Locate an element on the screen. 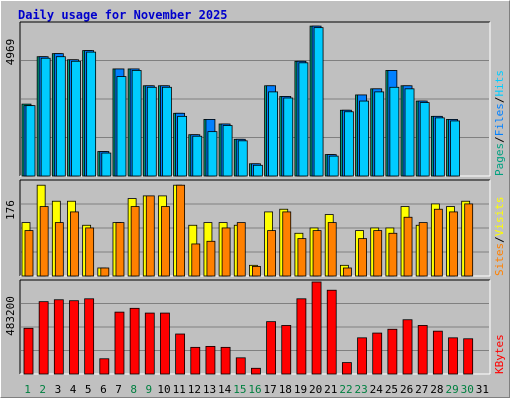  series-legend: KBytes is located at coordinates (499, 354).